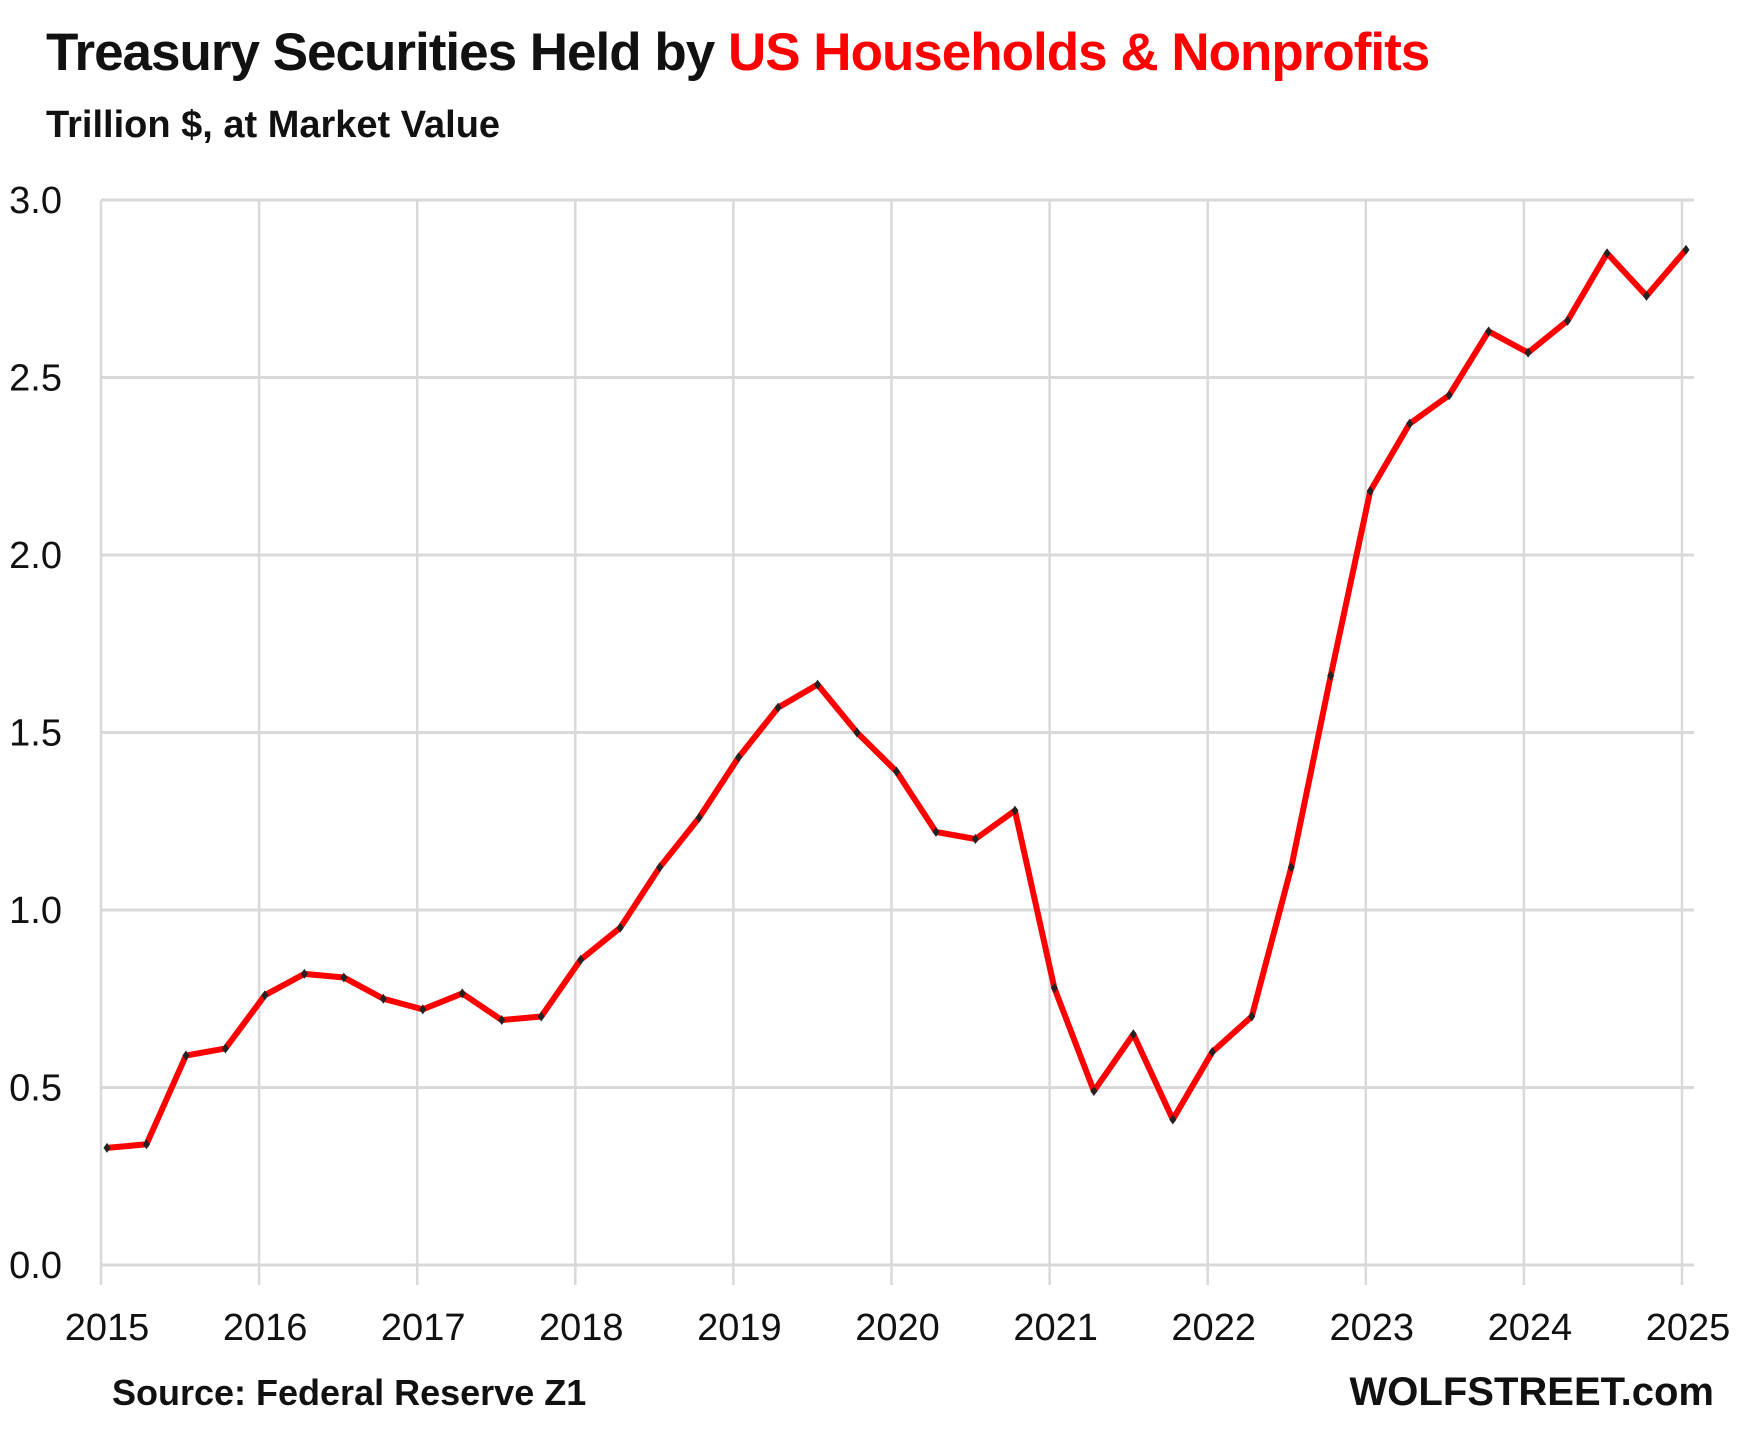  I want to click on x-tick-label: 2017, so click(423, 1328).